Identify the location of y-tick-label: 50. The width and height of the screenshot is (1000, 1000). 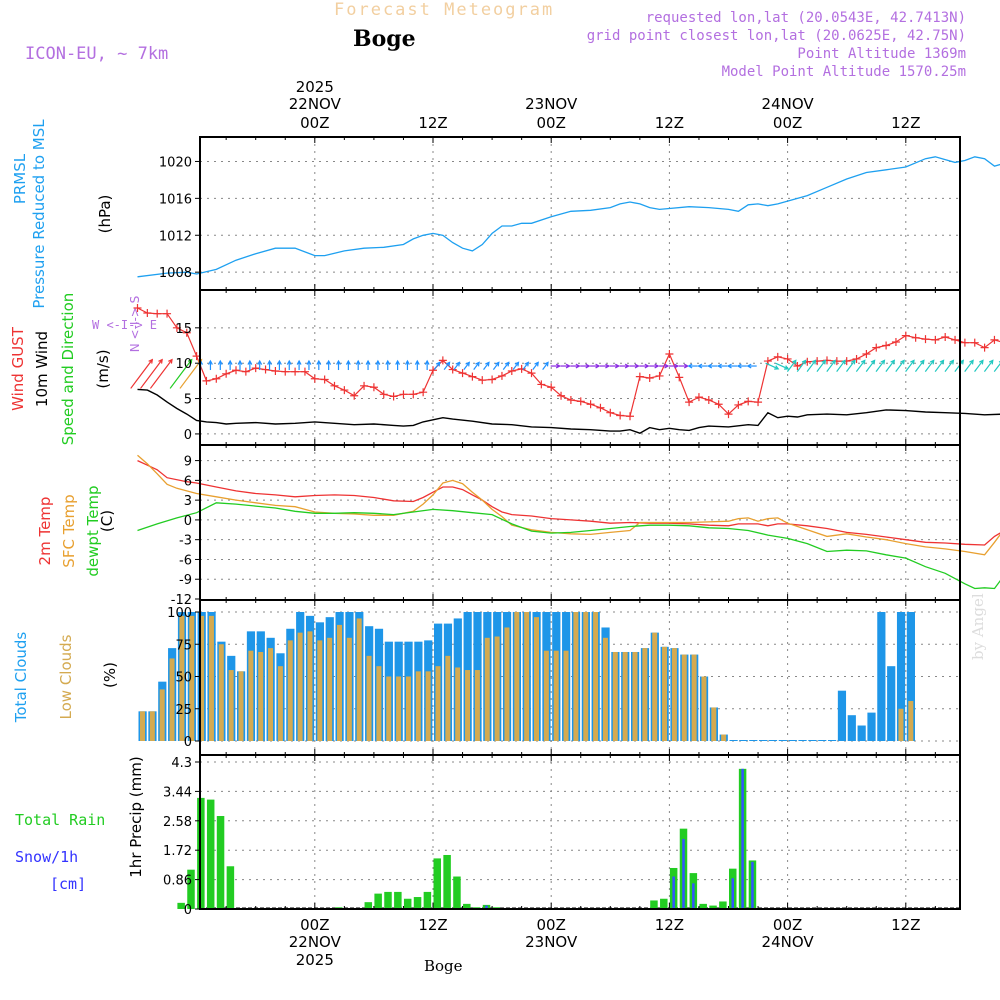
(183, 678).